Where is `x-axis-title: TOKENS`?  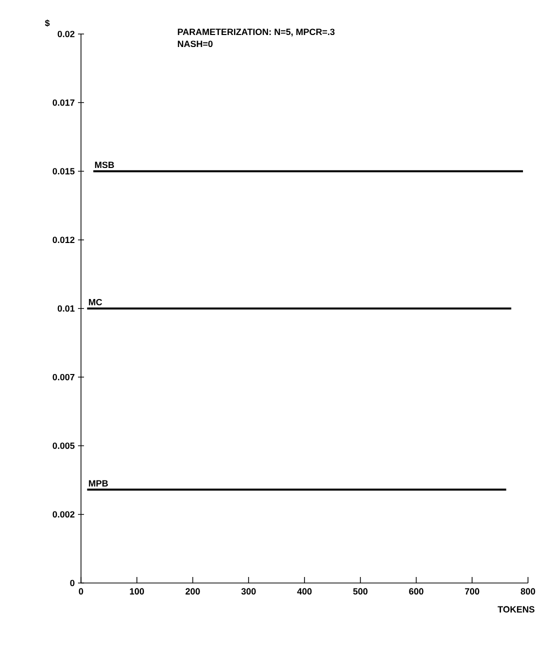
x-axis-title: TOKENS is located at coordinates (516, 609).